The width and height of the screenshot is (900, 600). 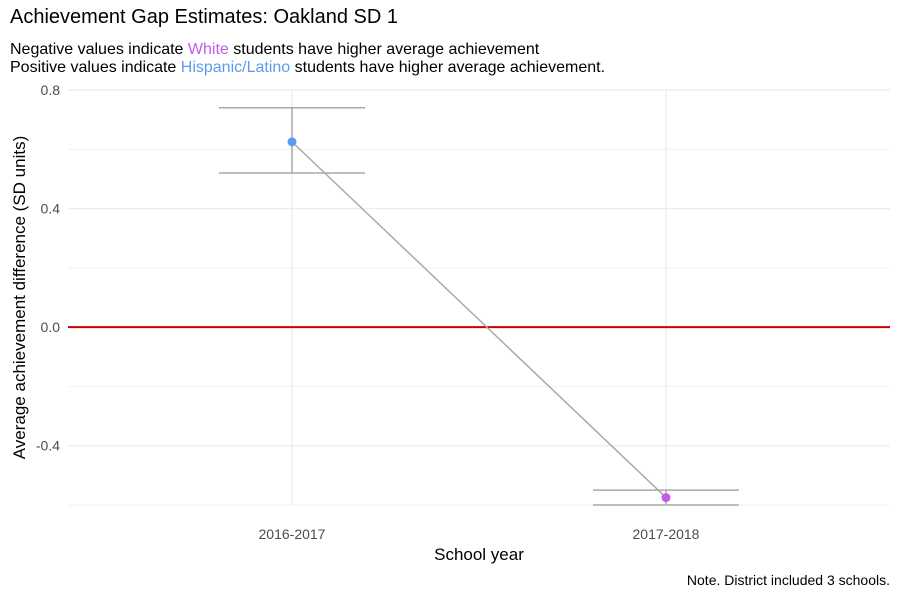 What do you see at coordinates (384, 49) in the screenshot?
I see `subtitle-1-suffix: students have higher average achievement` at bounding box center [384, 49].